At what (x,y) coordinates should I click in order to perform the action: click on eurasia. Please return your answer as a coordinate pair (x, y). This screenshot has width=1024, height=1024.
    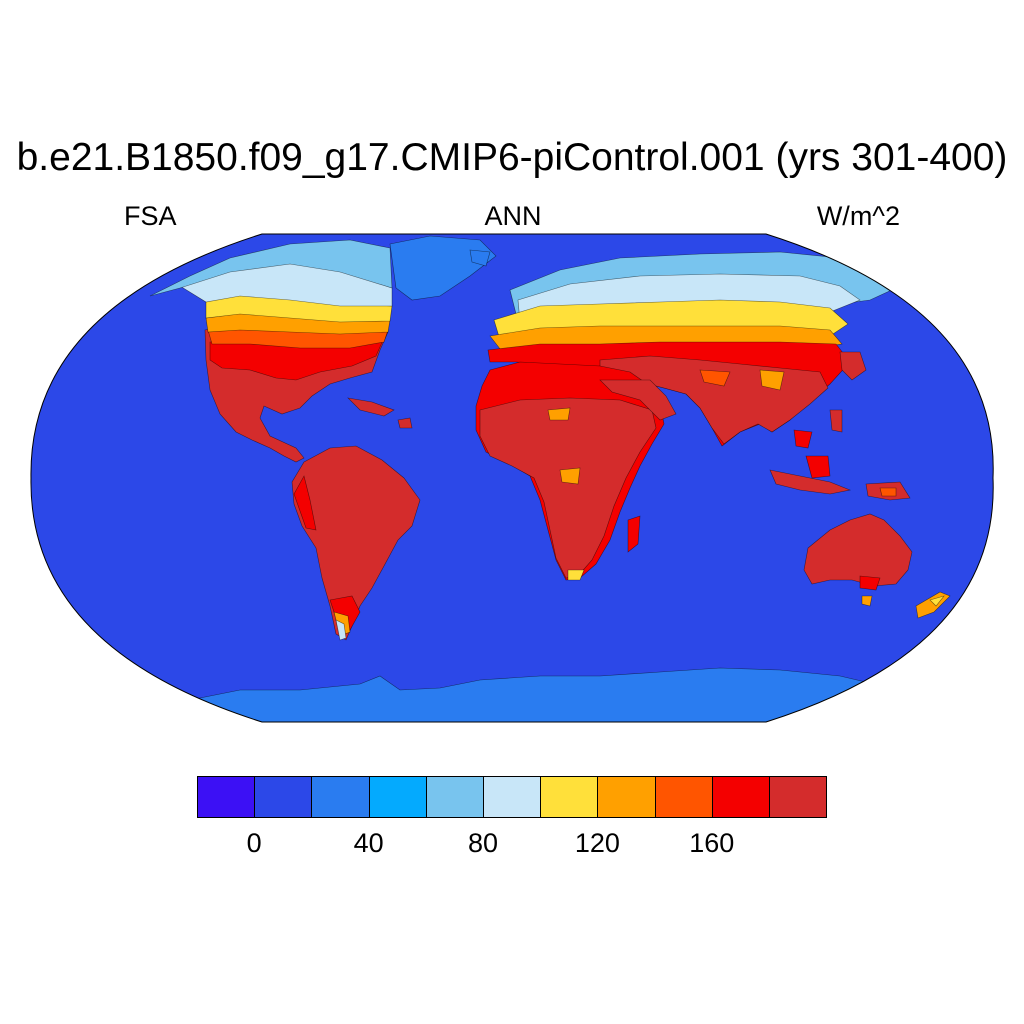
    Looking at the image, I should click on (692, 350).